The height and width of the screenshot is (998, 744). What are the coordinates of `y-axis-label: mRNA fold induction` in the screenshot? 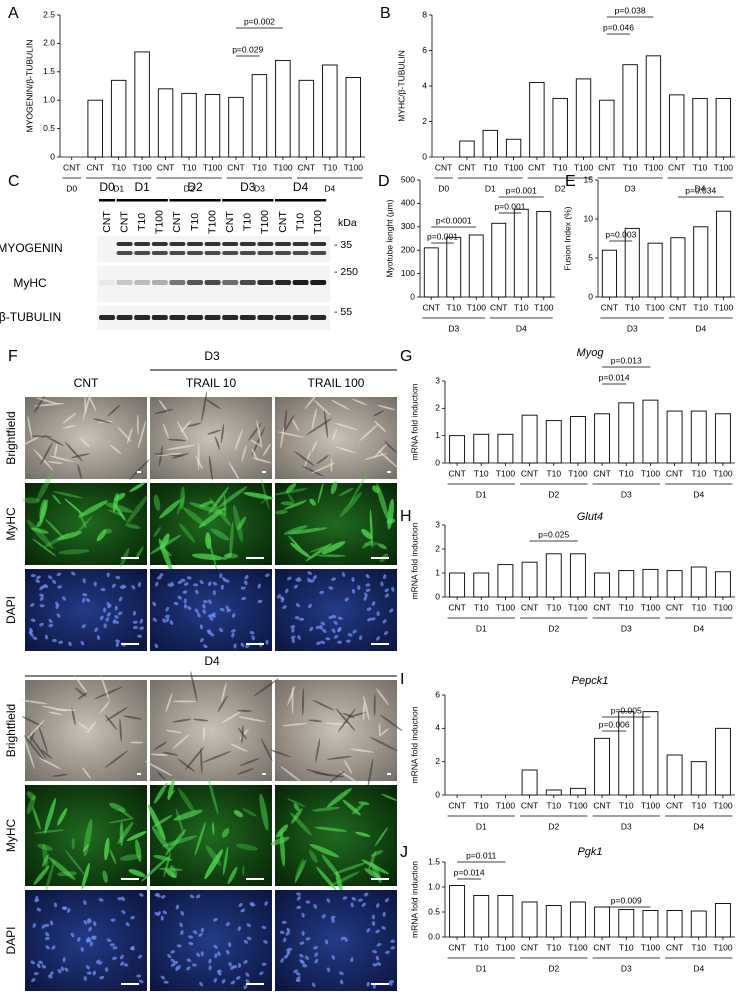 It's located at (414, 744).